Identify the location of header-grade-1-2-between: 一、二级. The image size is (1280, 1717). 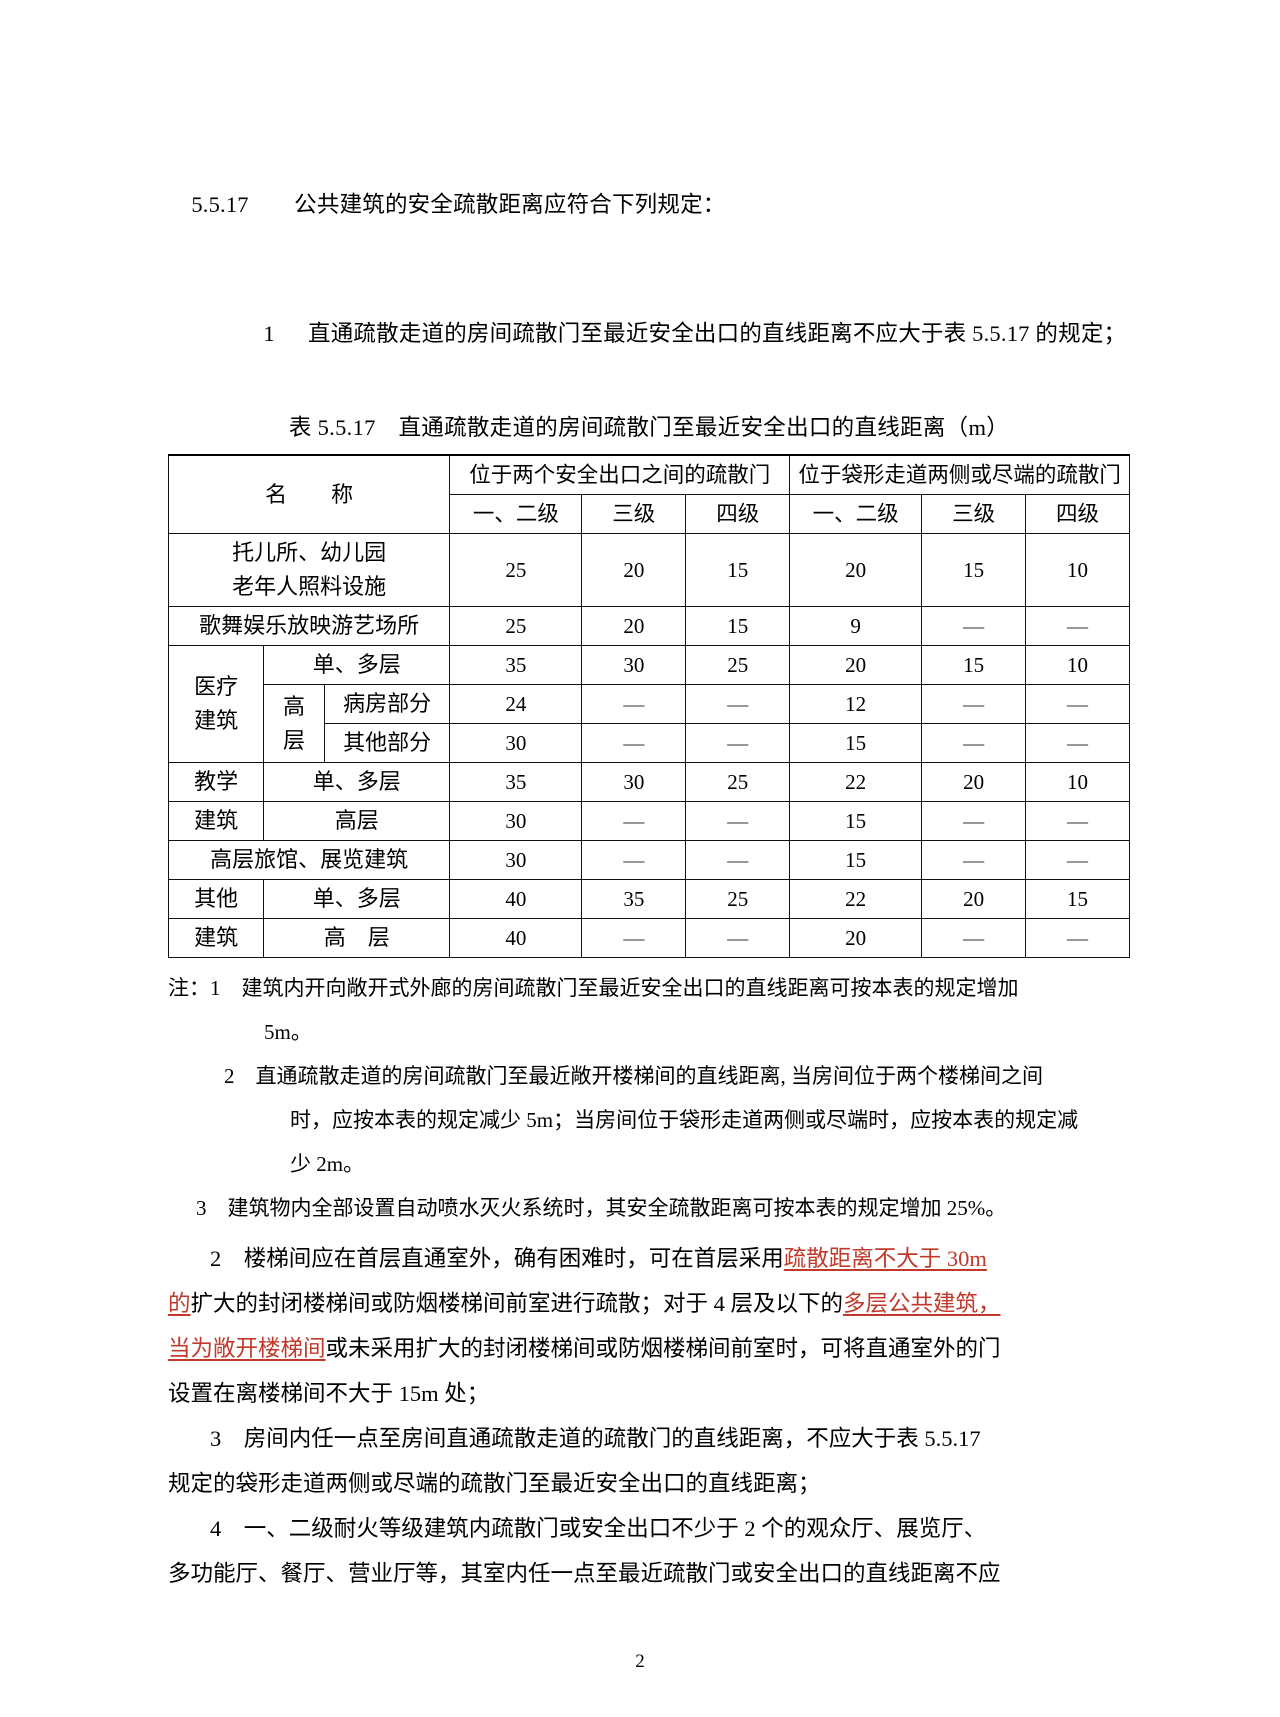
(516, 514).